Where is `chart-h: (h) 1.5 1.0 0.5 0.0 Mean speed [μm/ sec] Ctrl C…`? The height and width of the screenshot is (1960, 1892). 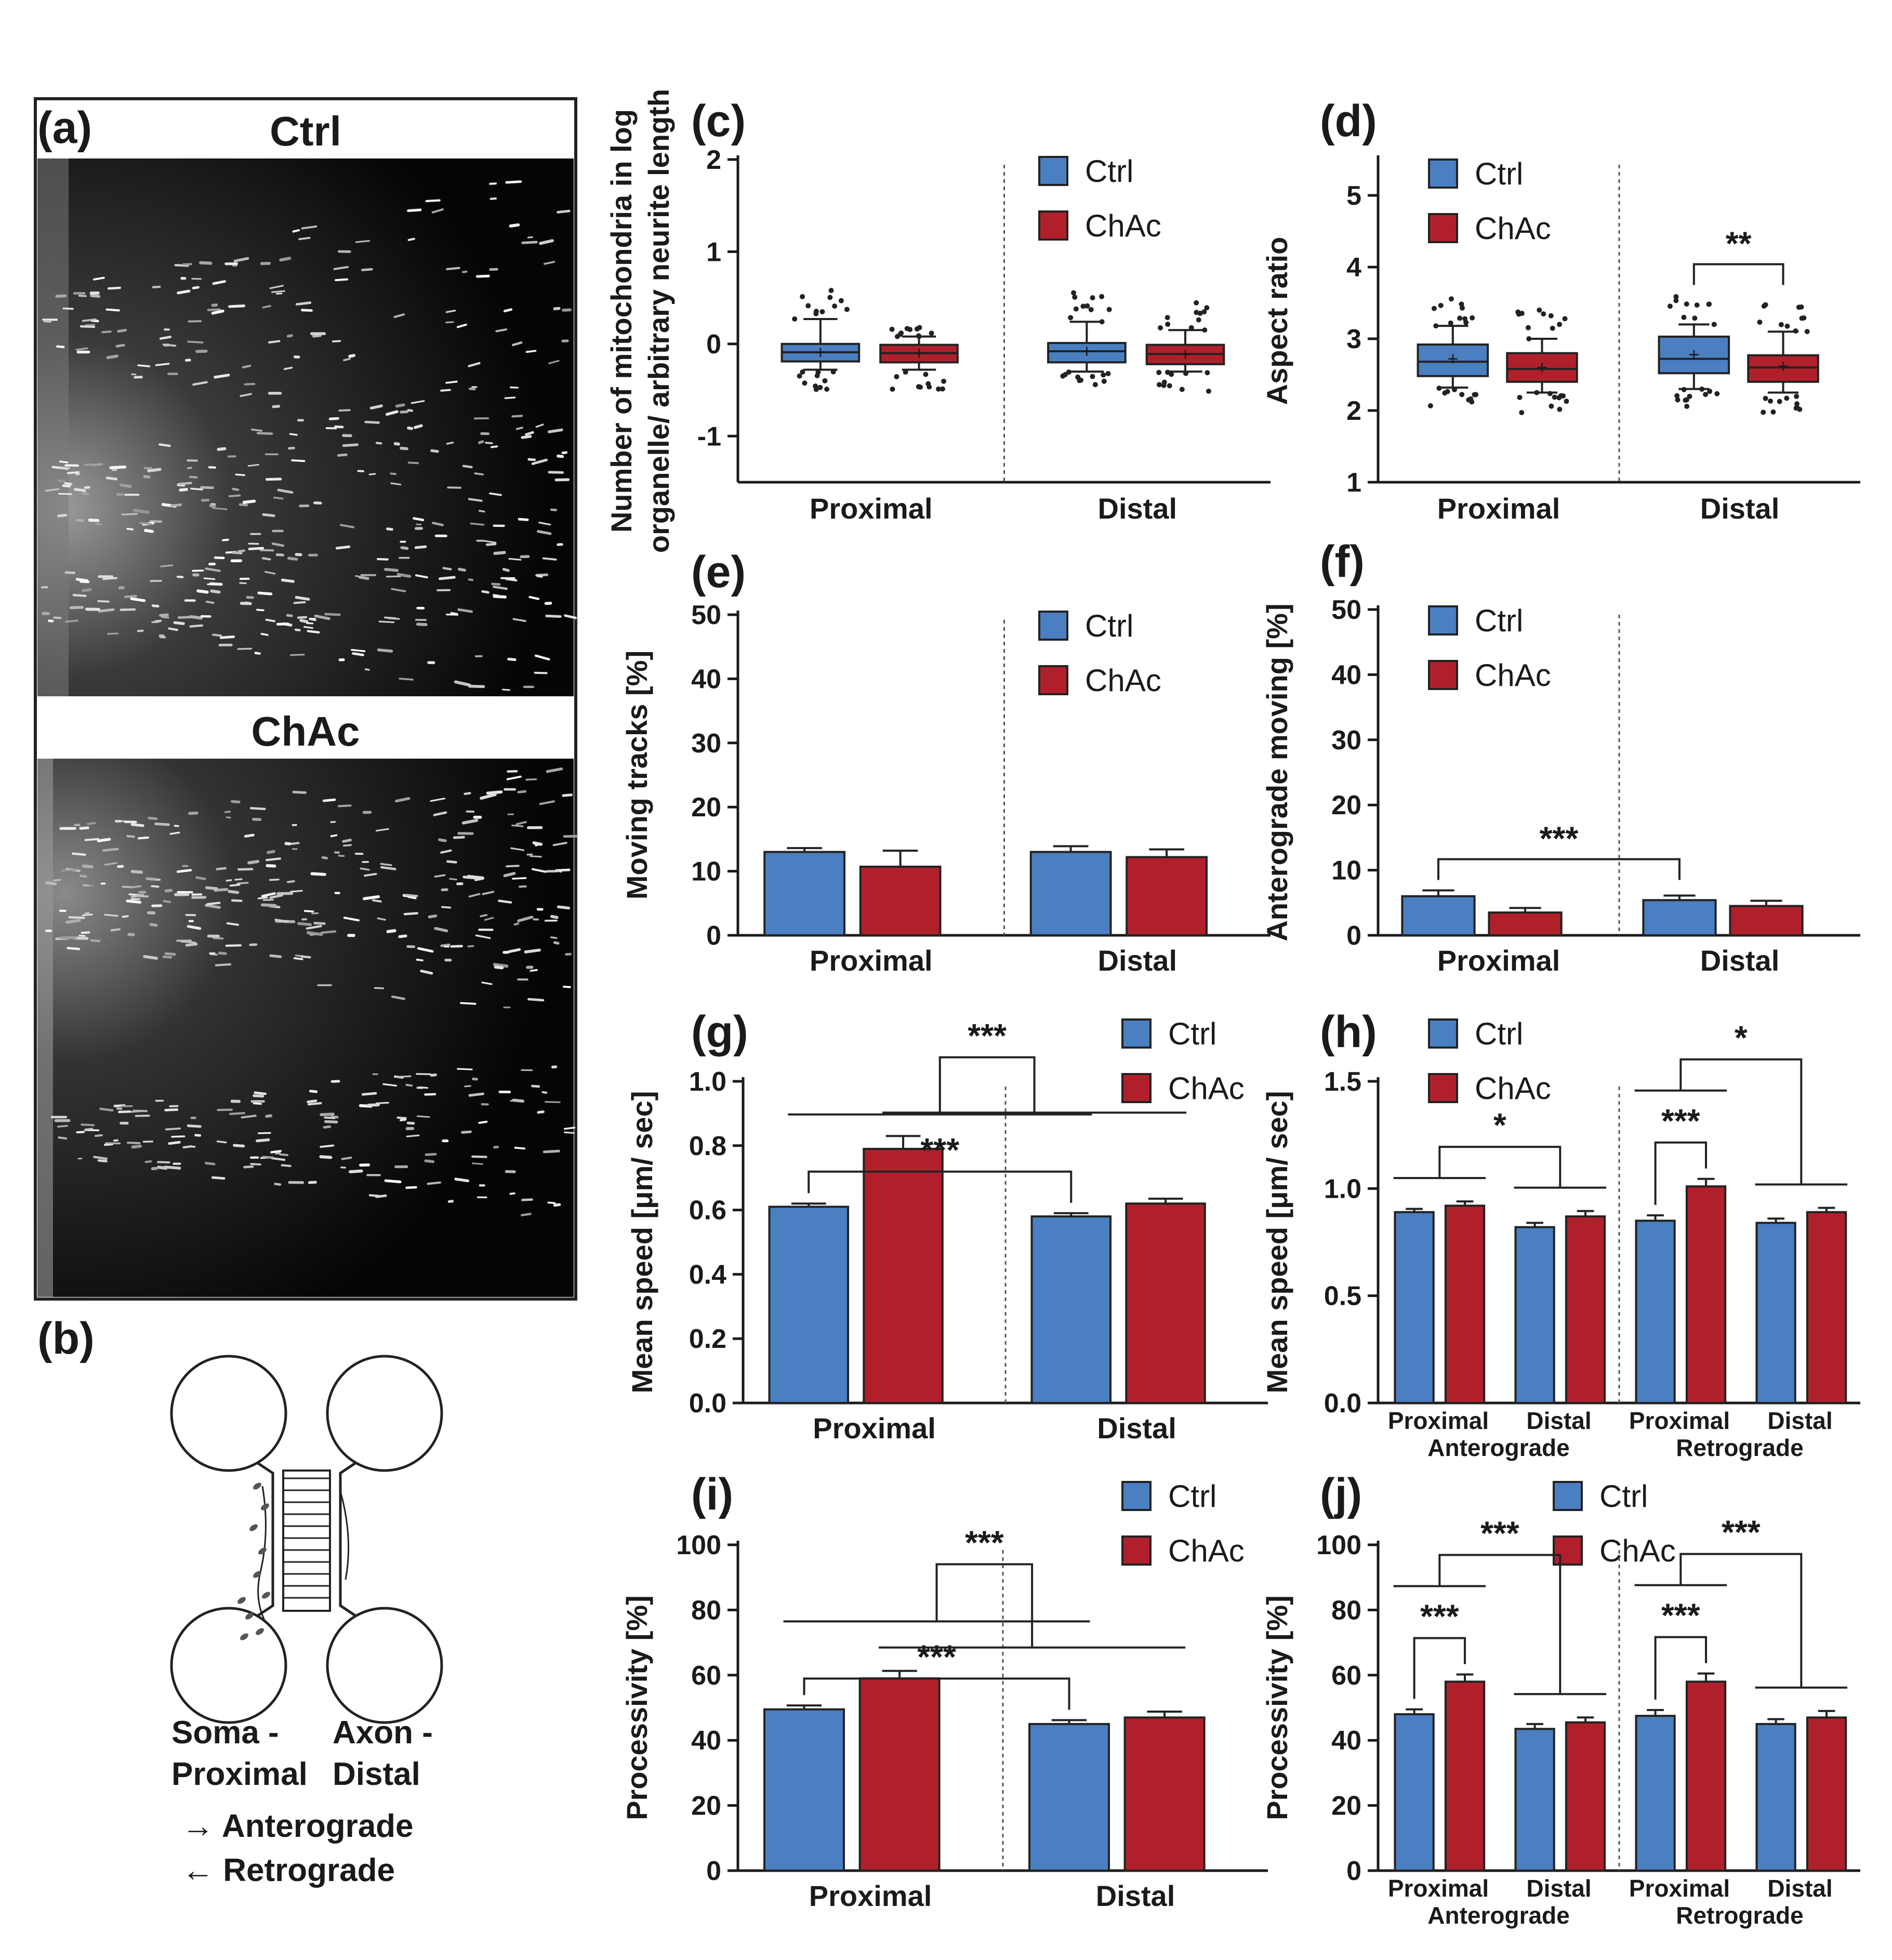
chart-h: (h) 1.5 1.0 0.5 0.0 Mean speed [μm/ sec] Ctrl C… is located at coordinates (1561, 1234).